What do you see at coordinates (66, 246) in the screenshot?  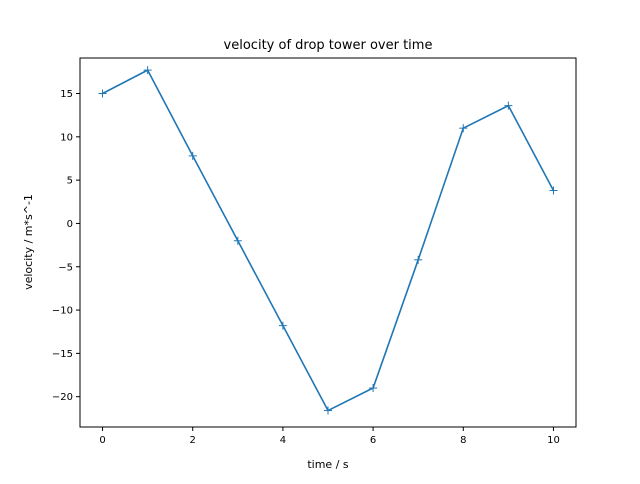 I see `y-axis-ticks: 15 10 5 0 −5 −10 −15 −20` at bounding box center [66, 246].